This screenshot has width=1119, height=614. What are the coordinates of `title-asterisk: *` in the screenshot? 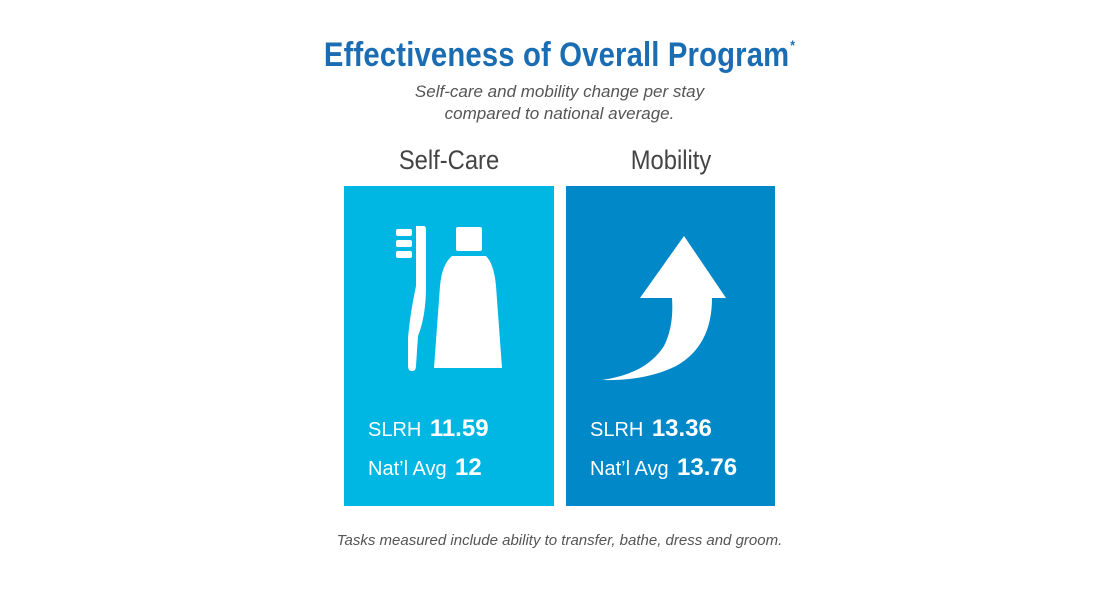 It's located at (793, 45).